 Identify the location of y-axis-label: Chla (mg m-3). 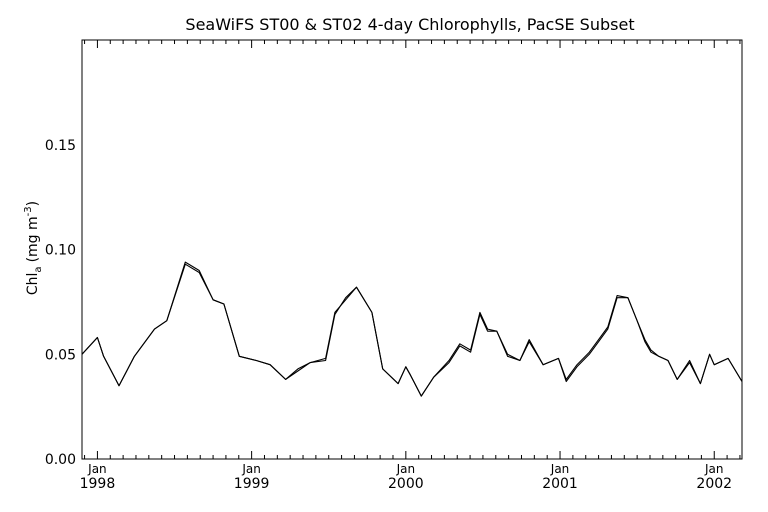
(33, 248).